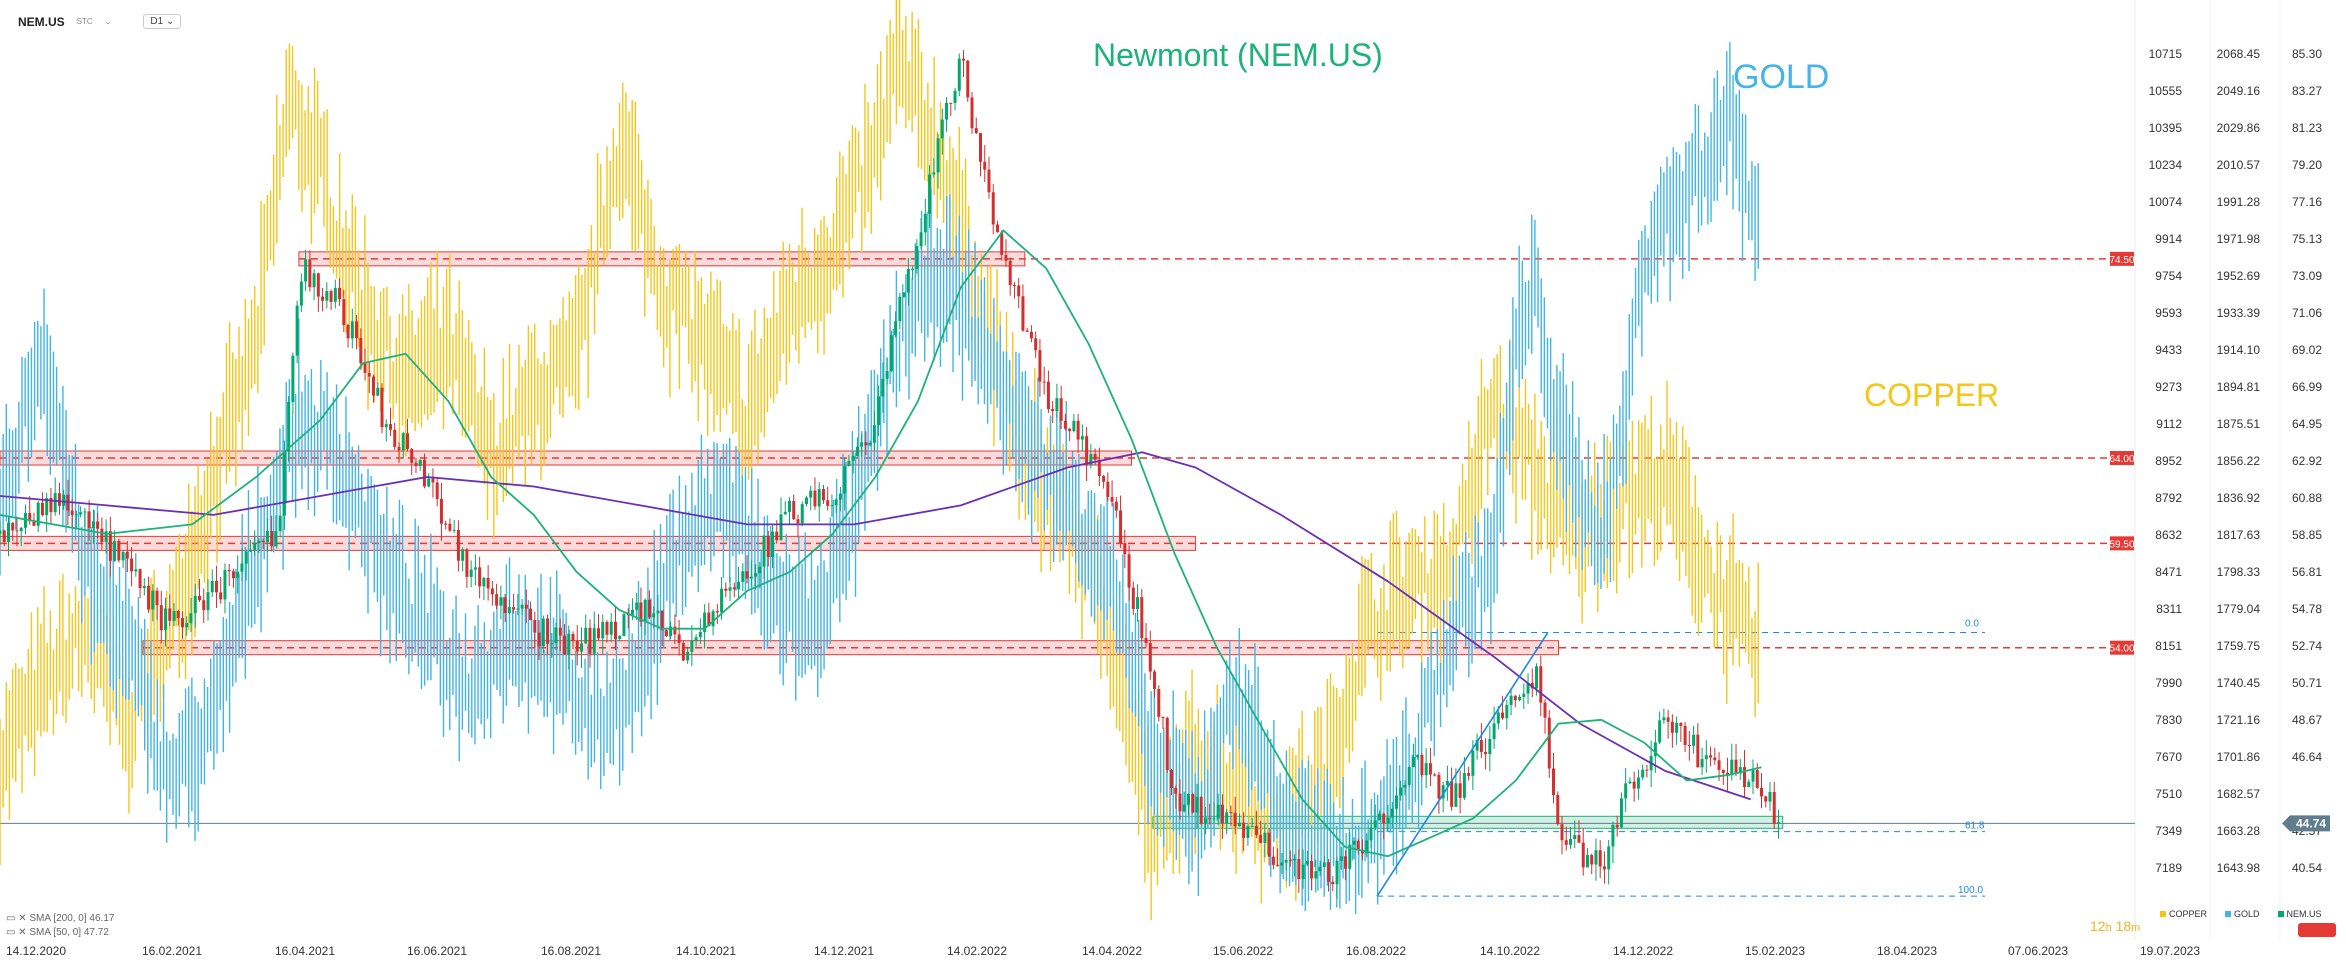 This screenshot has width=2346, height=968. I want to click on legend-gold: GOLD, so click(2242, 914).